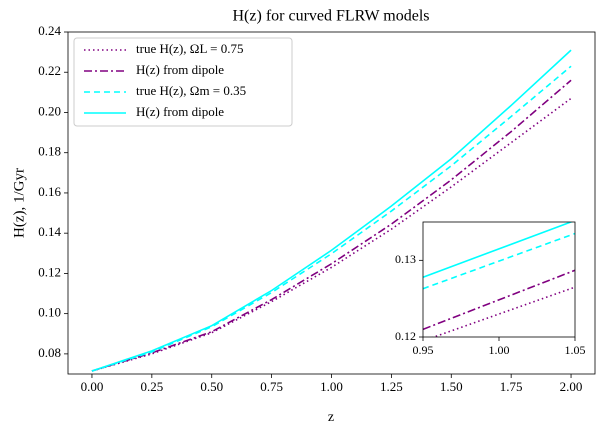 The image size is (600, 430). Describe the element at coordinates (49, 231) in the screenshot. I see `y-tick-label: 0.14` at that location.